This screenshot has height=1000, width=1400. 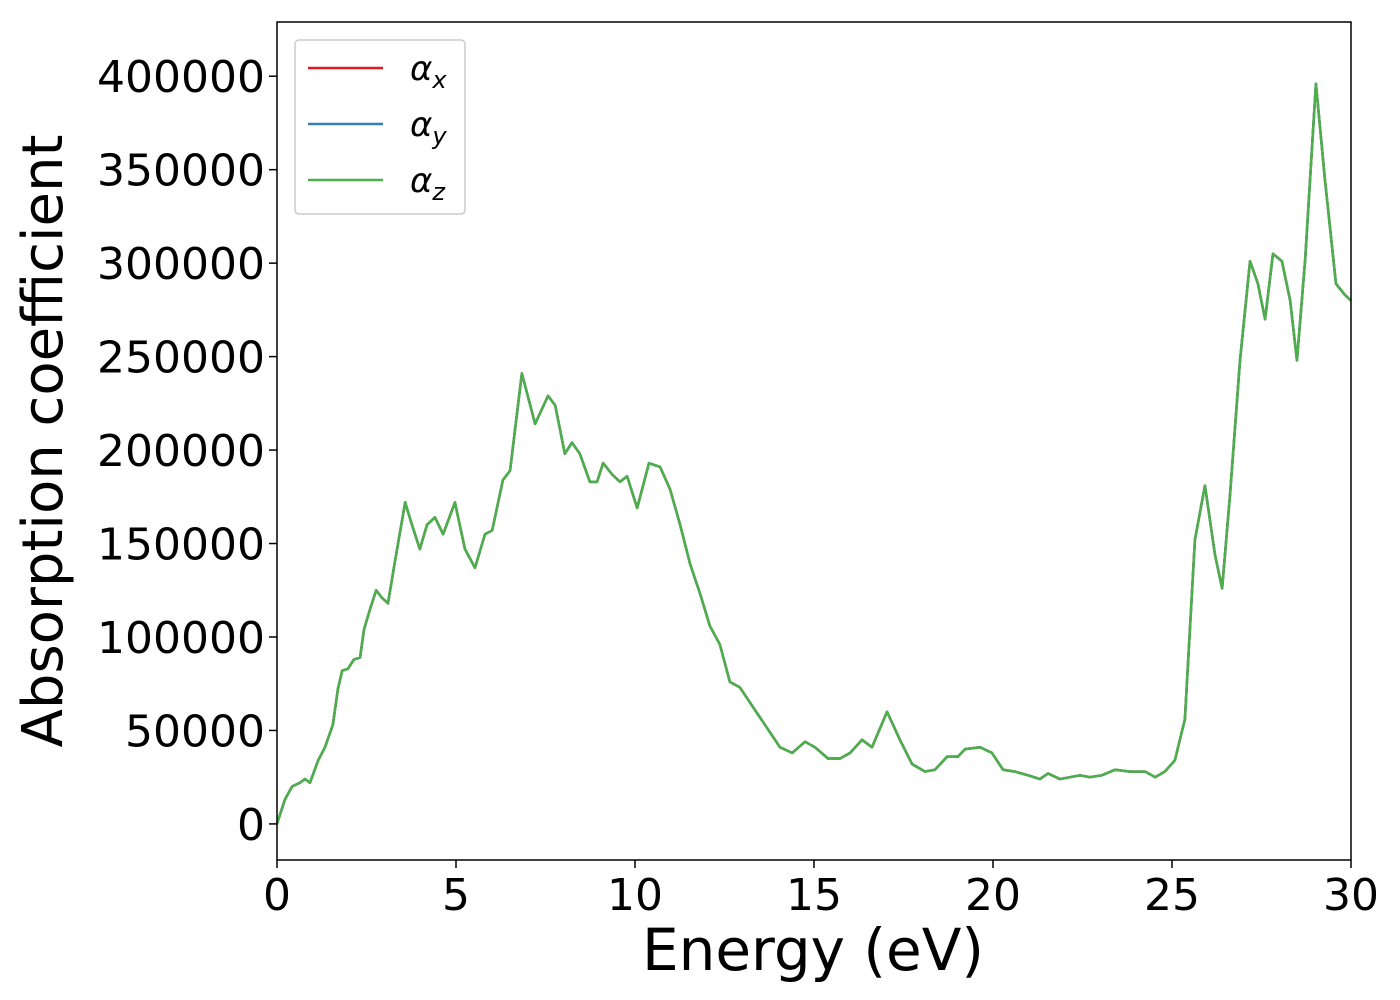 I want to click on x-tick-label: 10, so click(x=635, y=895).